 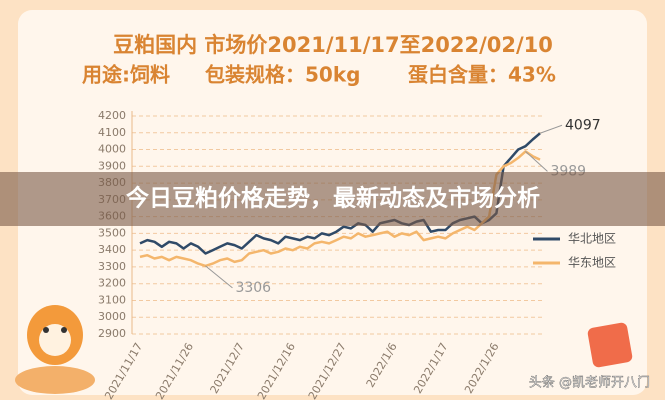 I want to click on y-tick-label: 2900, so click(x=112, y=333).